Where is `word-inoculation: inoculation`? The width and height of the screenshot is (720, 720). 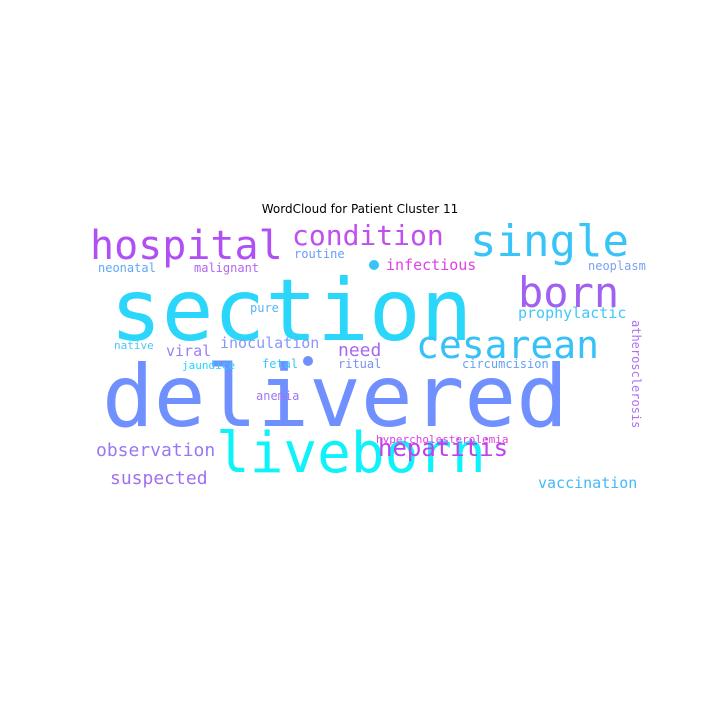
word-inoculation: inoculation is located at coordinates (270, 343).